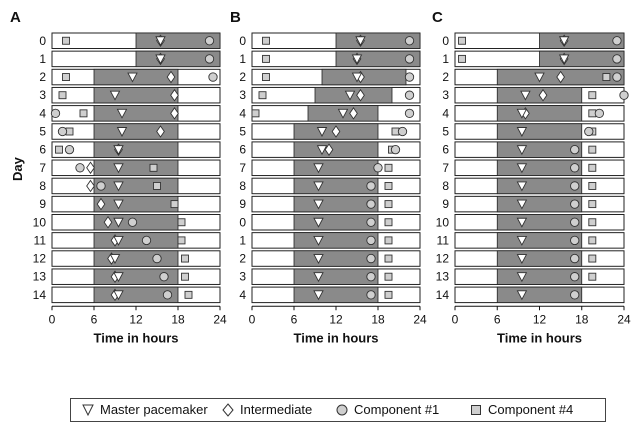 This screenshot has height=430, width=631. I want to click on day-tick-label: 6, so click(42, 150).